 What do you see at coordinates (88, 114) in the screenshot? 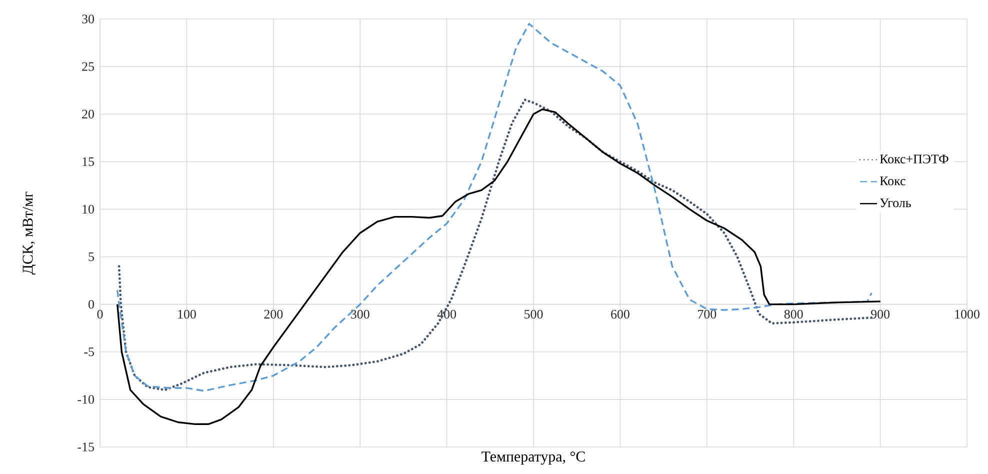
I see `y-tick-label: 20` at bounding box center [88, 114].